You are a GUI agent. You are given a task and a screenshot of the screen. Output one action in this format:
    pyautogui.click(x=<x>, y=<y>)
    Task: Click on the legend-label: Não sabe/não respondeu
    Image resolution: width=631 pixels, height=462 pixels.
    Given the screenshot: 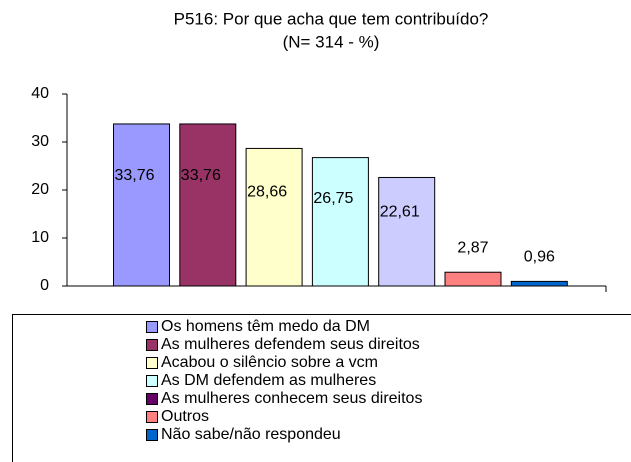 What is the action you would take?
    pyautogui.click(x=251, y=434)
    